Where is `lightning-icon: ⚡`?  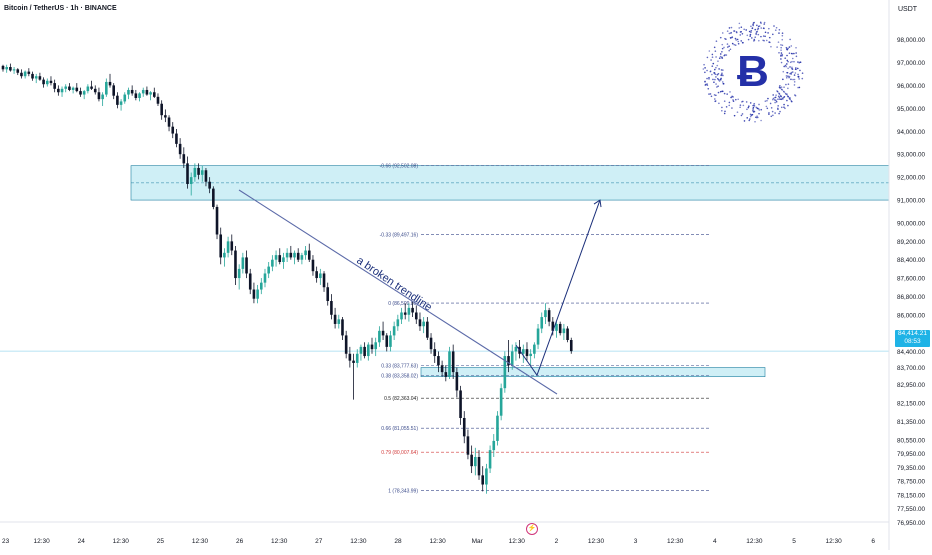 lightning-icon: ⚡ is located at coordinates (532, 529).